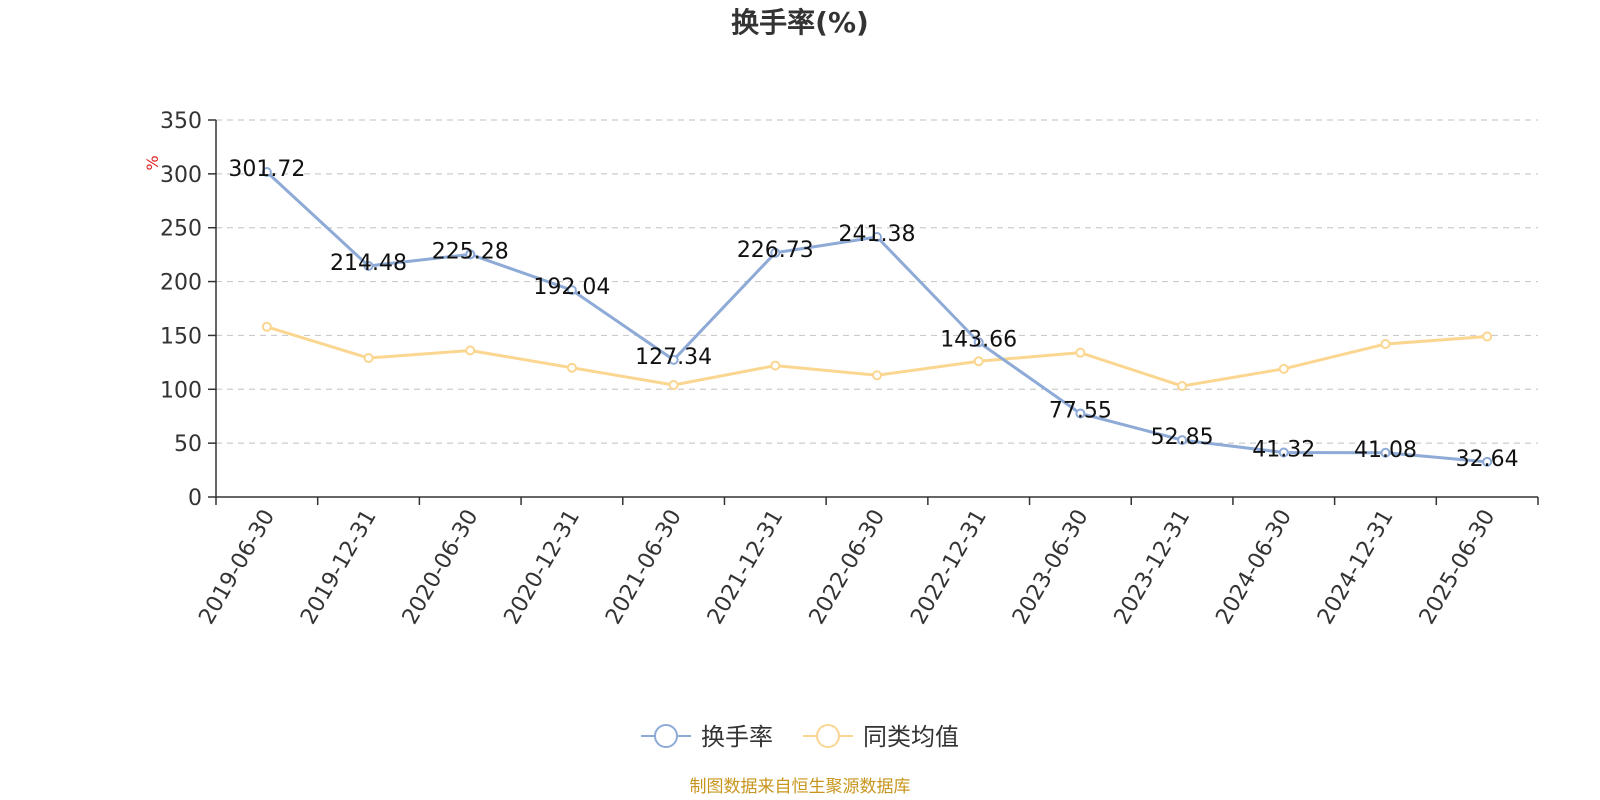 This screenshot has height=800, width=1600. I want to click on data-label: 143.66, so click(978, 339).